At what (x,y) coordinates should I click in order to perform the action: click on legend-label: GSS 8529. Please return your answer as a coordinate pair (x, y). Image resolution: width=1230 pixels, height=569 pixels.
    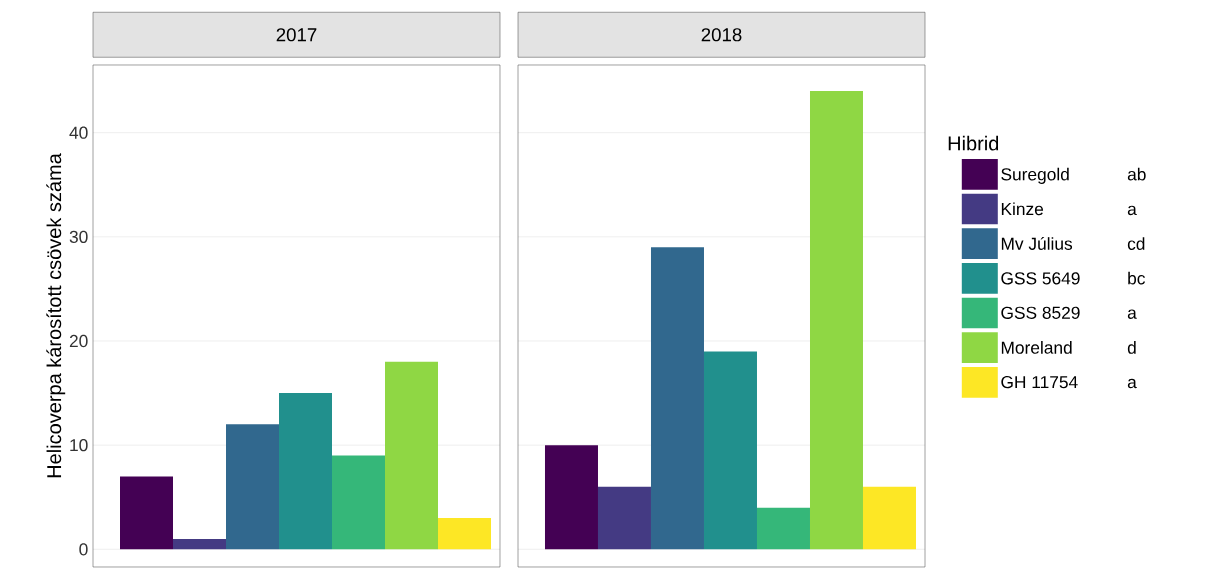
    Looking at the image, I should click on (1040, 312).